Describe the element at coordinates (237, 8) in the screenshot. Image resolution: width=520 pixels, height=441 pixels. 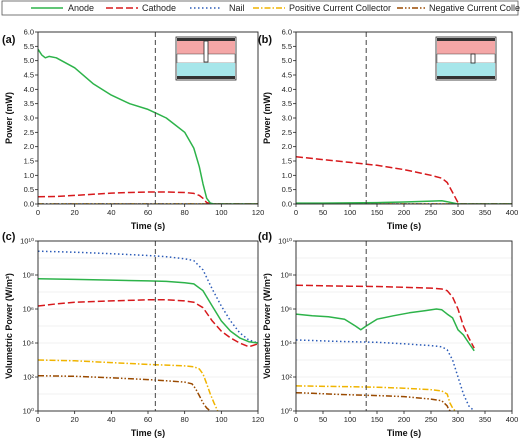
I see `legend-label-nail: Nail` at that location.